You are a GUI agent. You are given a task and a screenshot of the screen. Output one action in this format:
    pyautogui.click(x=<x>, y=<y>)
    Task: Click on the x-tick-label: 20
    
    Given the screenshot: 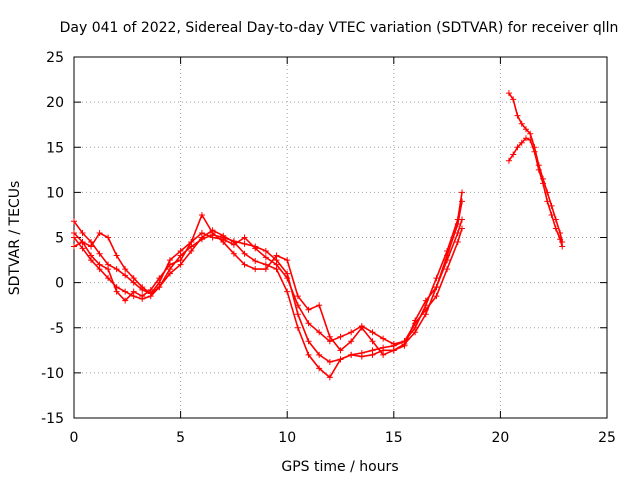 What is the action you would take?
    pyautogui.click(x=500, y=438)
    